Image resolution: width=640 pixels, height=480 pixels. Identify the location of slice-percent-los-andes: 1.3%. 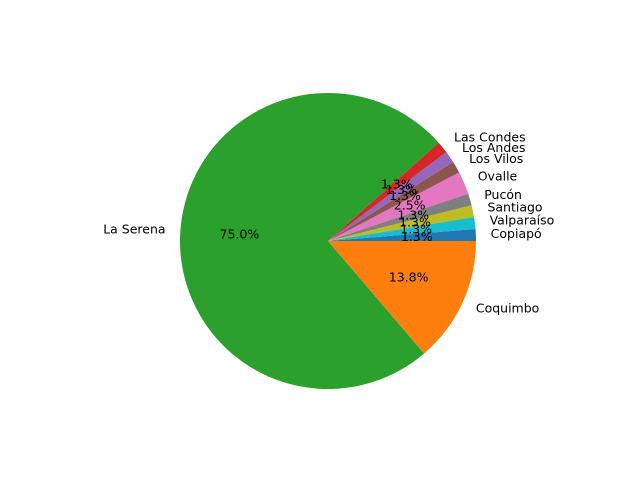
(401, 189).